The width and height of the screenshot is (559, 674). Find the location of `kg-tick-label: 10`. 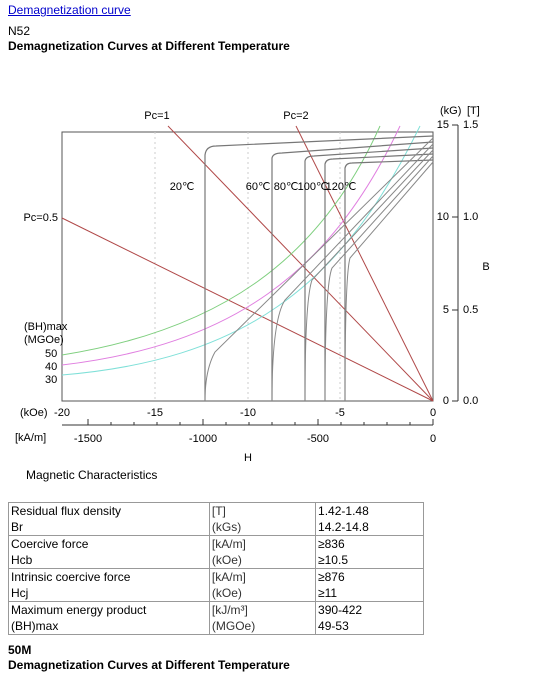

kg-tick-label: 10 is located at coordinates (443, 217).